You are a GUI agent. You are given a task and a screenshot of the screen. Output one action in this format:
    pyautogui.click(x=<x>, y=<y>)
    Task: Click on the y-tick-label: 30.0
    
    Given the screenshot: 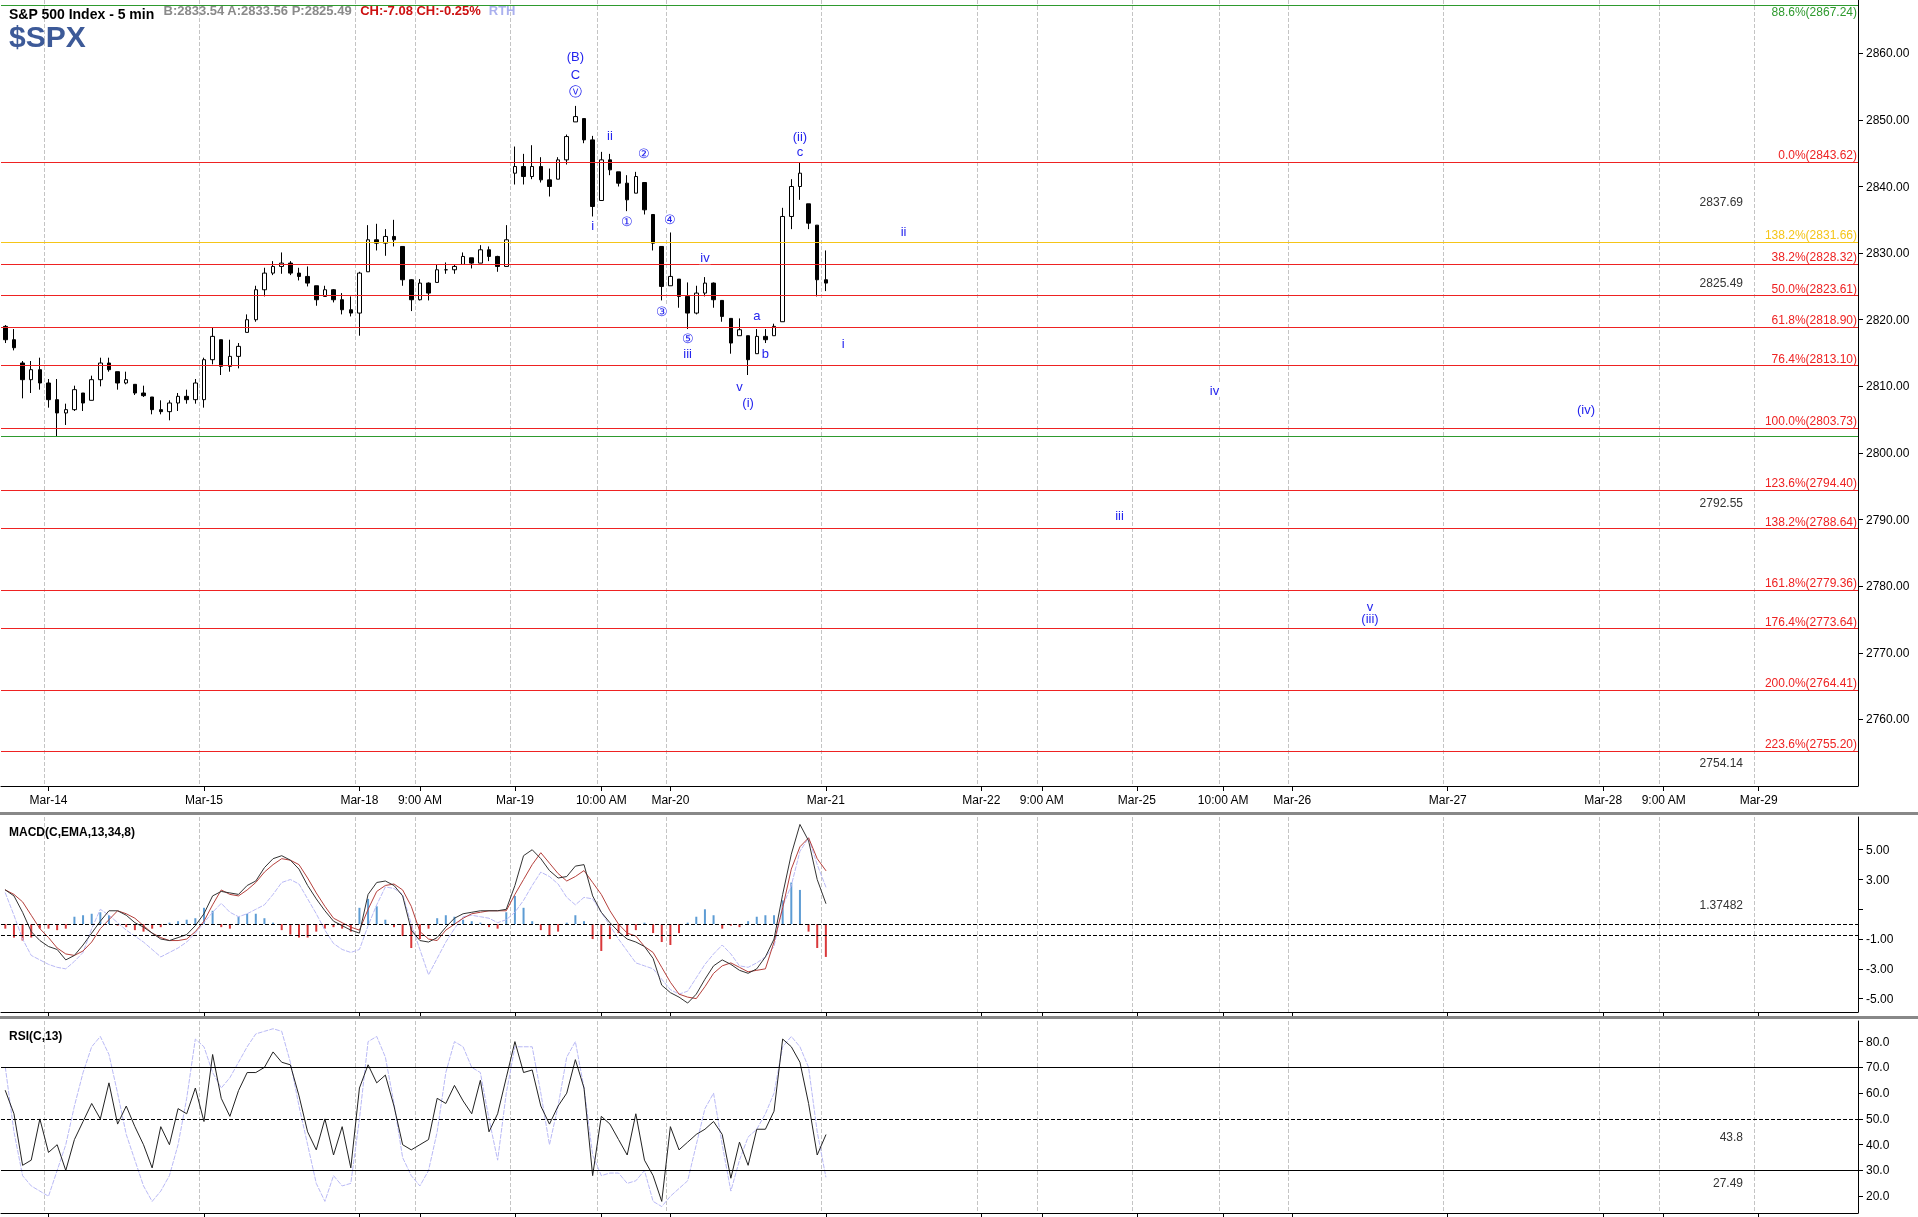 What is the action you would take?
    pyautogui.click(x=1878, y=1170)
    